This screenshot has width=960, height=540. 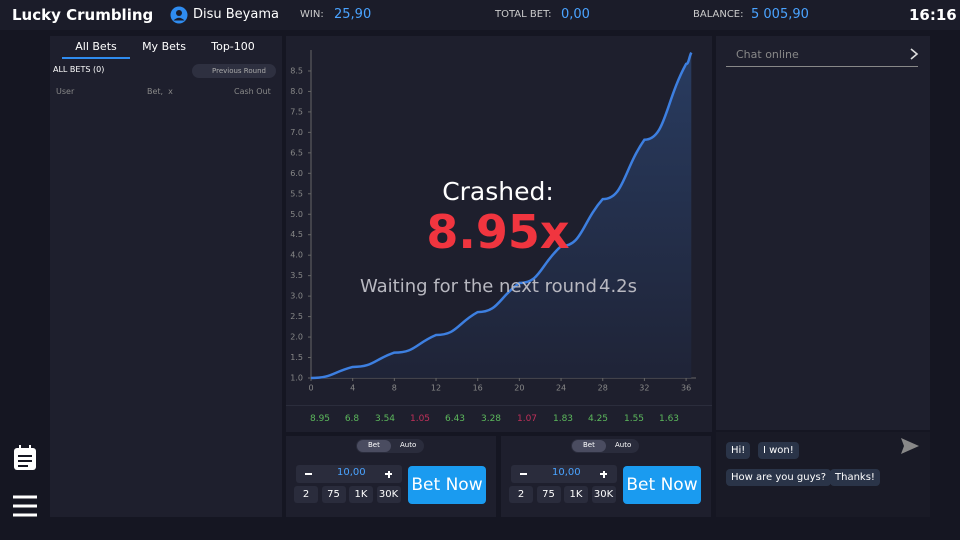 What do you see at coordinates (65, 91) in the screenshot?
I see `column-header: User` at bounding box center [65, 91].